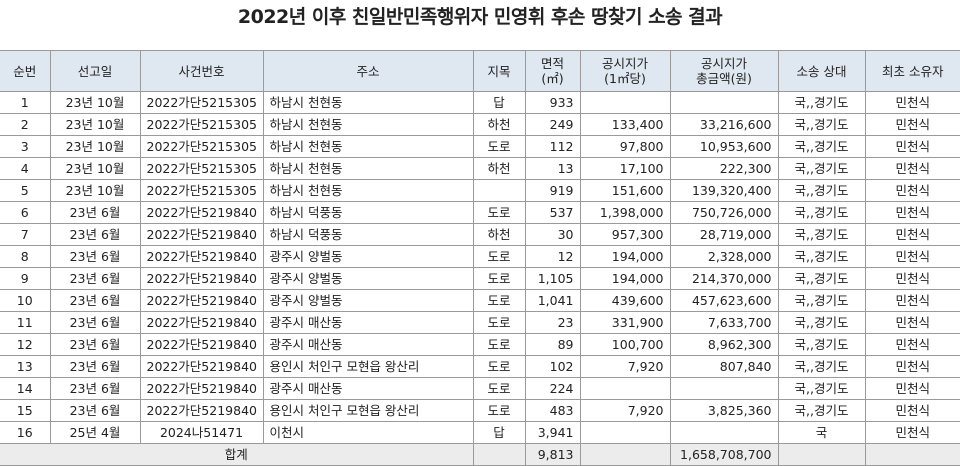 The height and width of the screenshot is (466, 960). Describe the element at coordinates (624, 63) in the screenshot. I see `header-text: 공시지가` at that location.